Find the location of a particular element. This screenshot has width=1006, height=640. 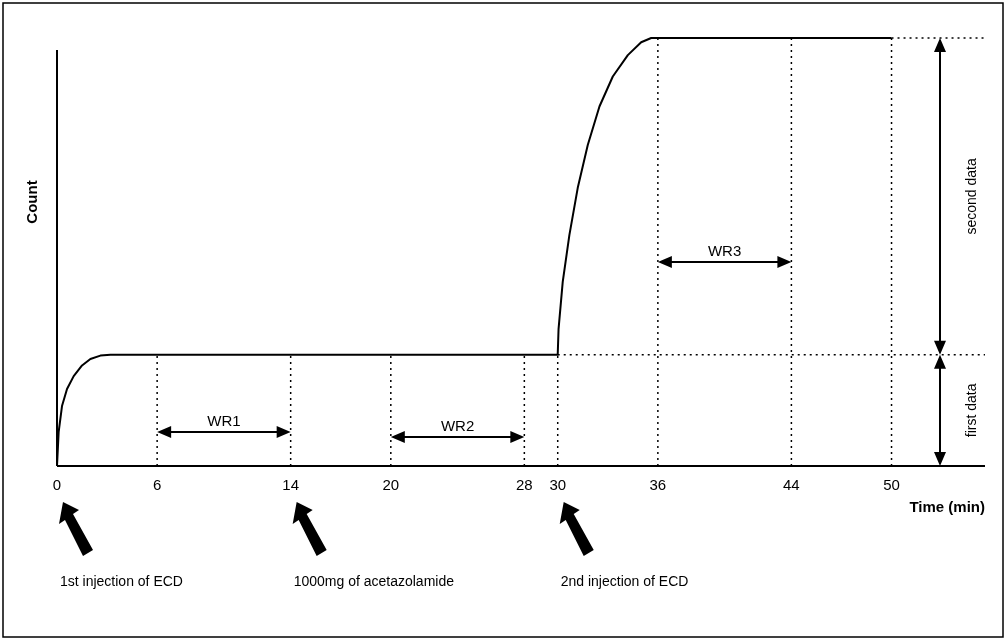

annotation: first data is located at coordinates (971, 410).